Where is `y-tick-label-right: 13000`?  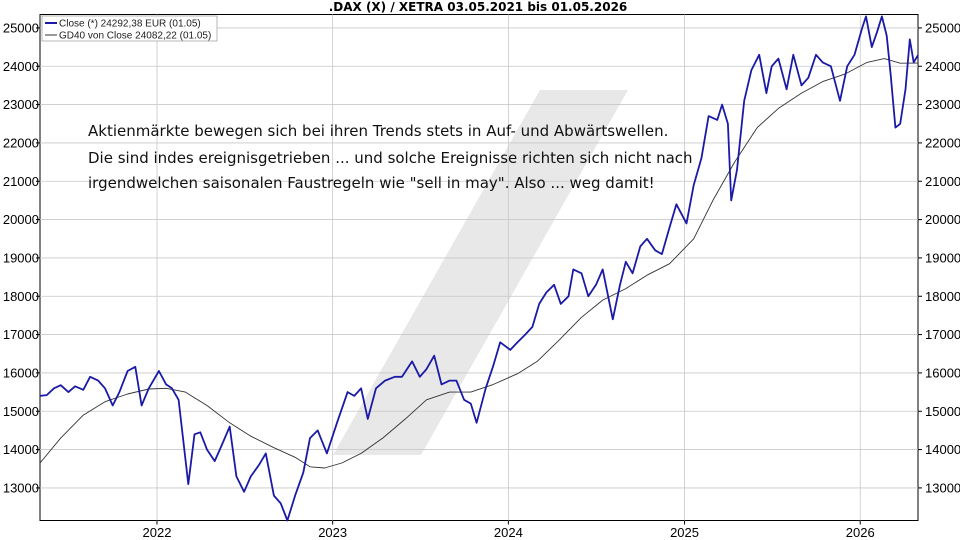
y-tick-label-right: 13000 is located at coordinates (942, 487).